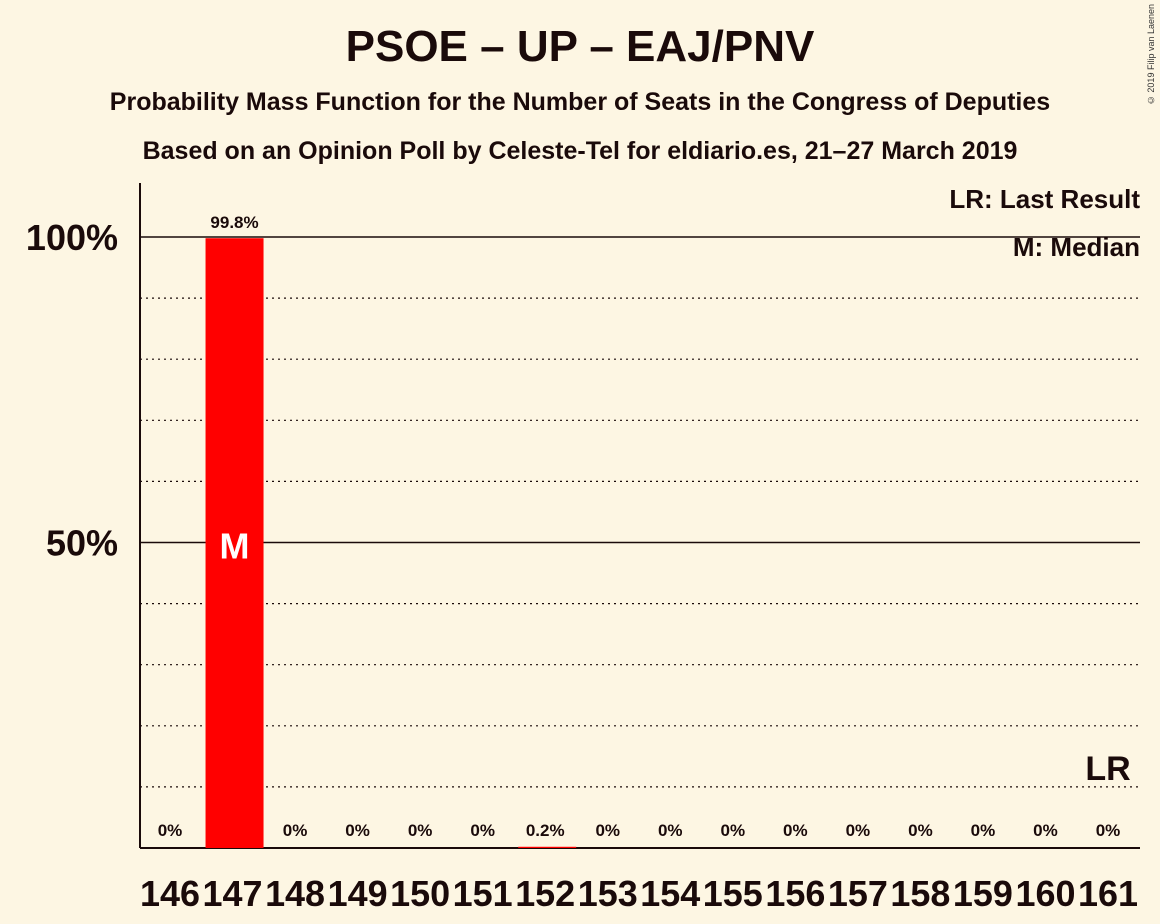 Image resolution: width=1160 pixels, height=924 pixels. What do you see at coordinates (358, 893) in the screenshot?
I see `x-tick-label: 149` at bounding box center [358, 893].